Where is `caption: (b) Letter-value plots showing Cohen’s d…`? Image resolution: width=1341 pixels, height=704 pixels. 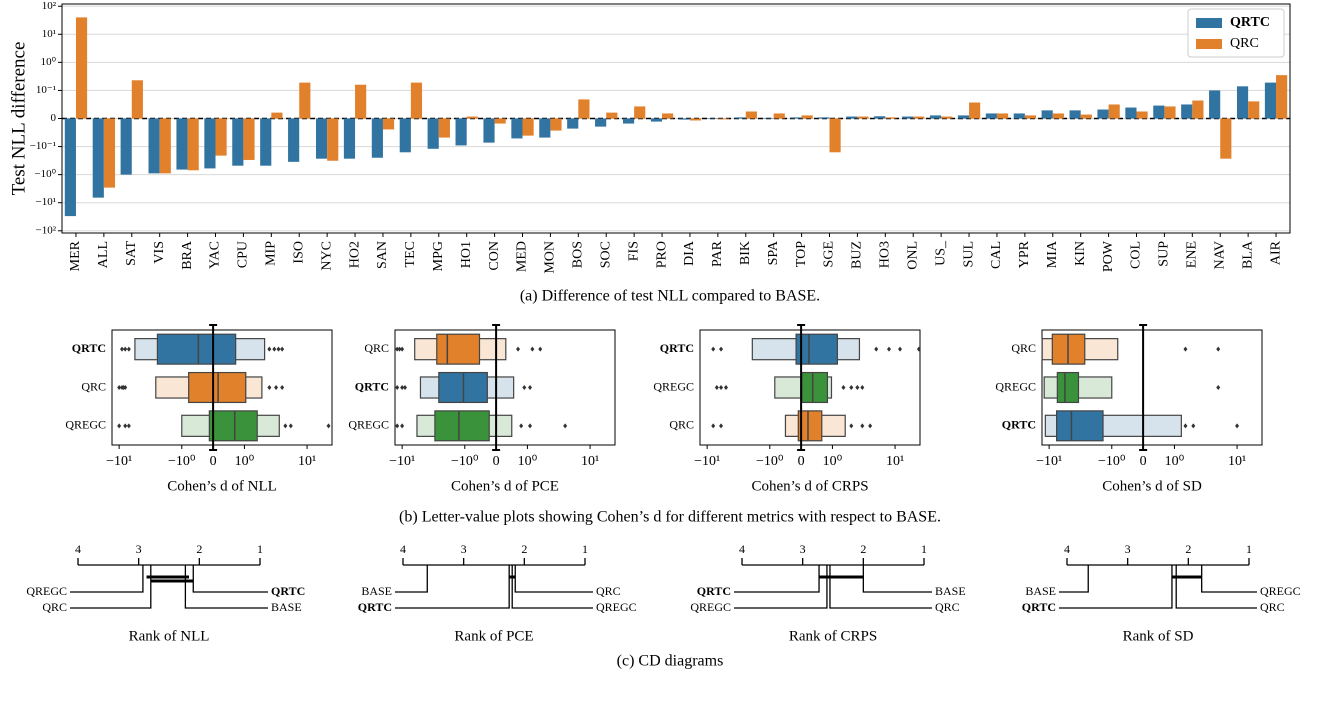
caption: (b) Letter-value plots showing Cohen’s d… is located at coordinates (670, 517).